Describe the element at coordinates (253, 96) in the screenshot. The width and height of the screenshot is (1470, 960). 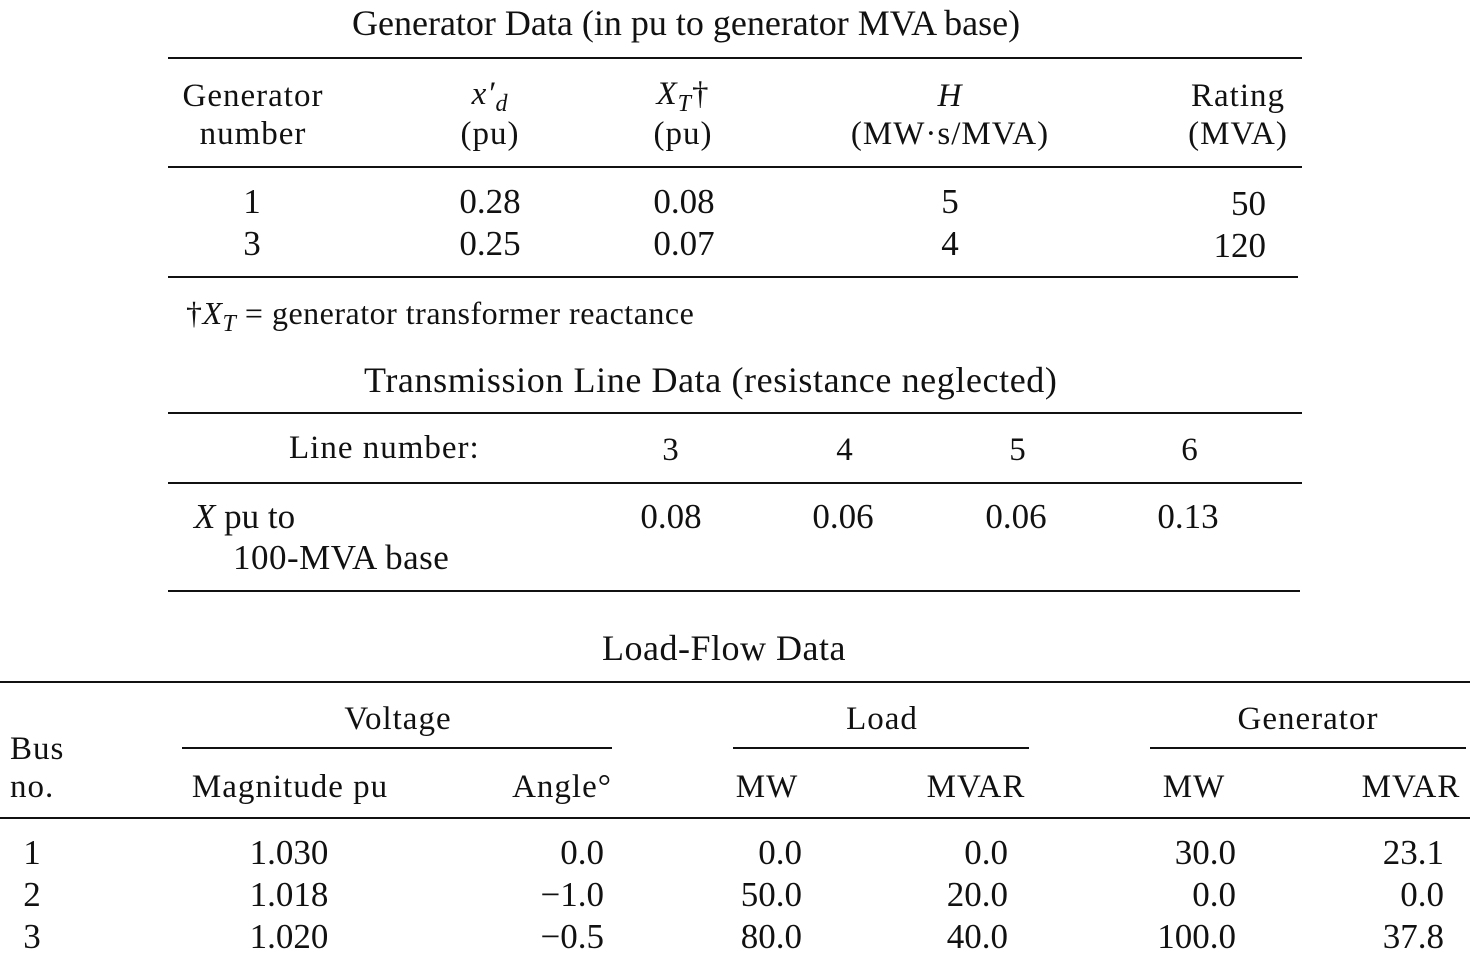
I see `generator-number-header-line1: Generator` at that location.